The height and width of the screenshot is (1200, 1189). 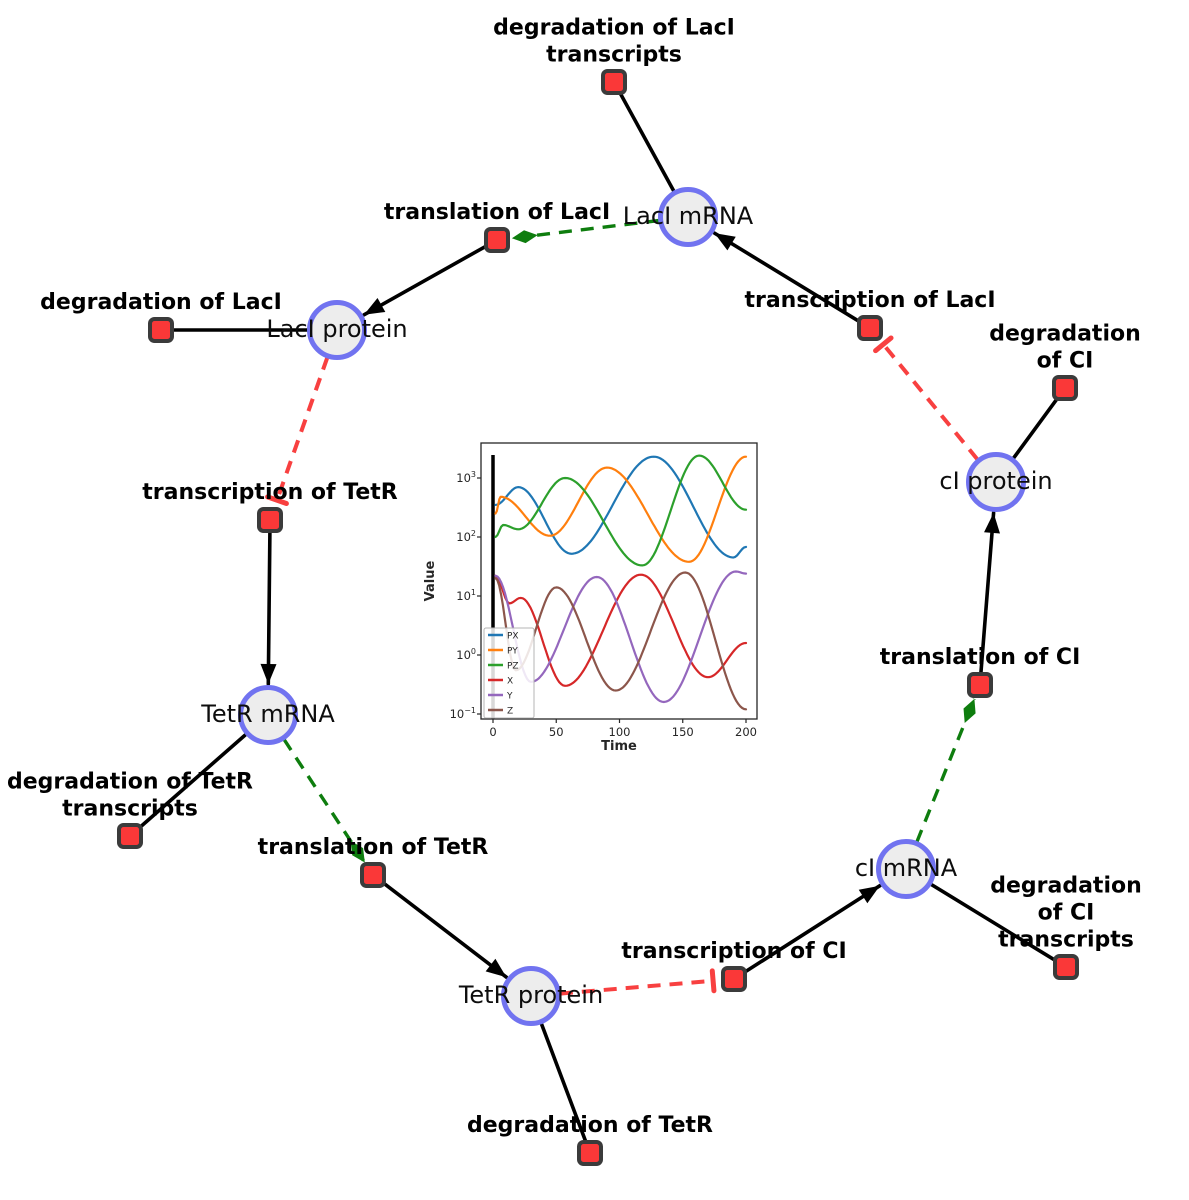 What do you see at coordinates (563, 1082) in the screenshot?
I see `edge-tetr_protein-to-deg_tetr` at bounding box center [563, 1082].